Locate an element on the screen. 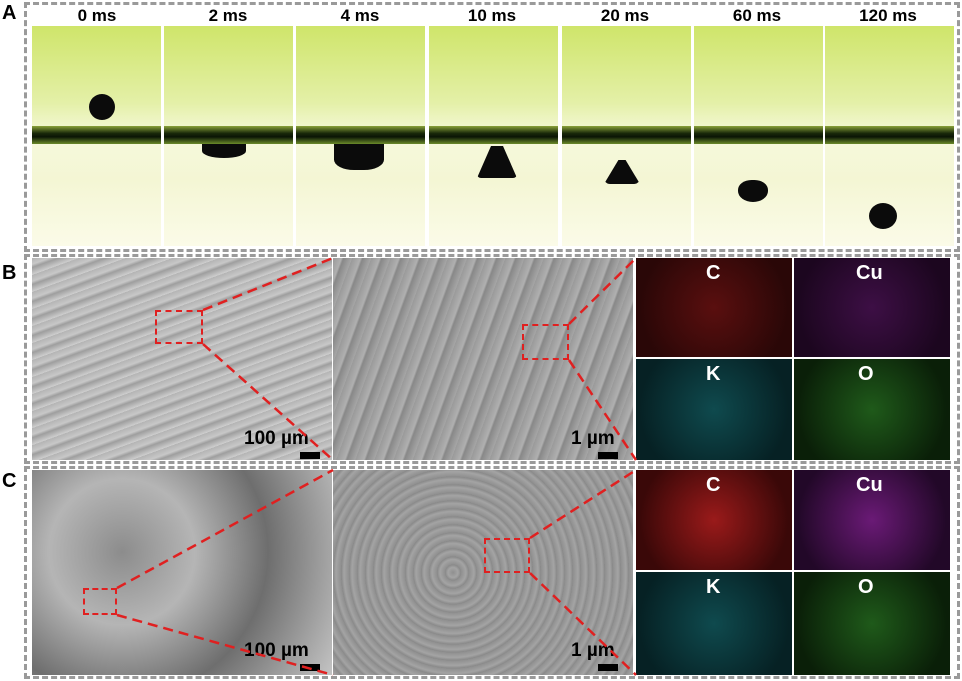 The width and height of the screenshot is (962, 681). time-label-1: 2 ms is located at coordinates (228, 15).